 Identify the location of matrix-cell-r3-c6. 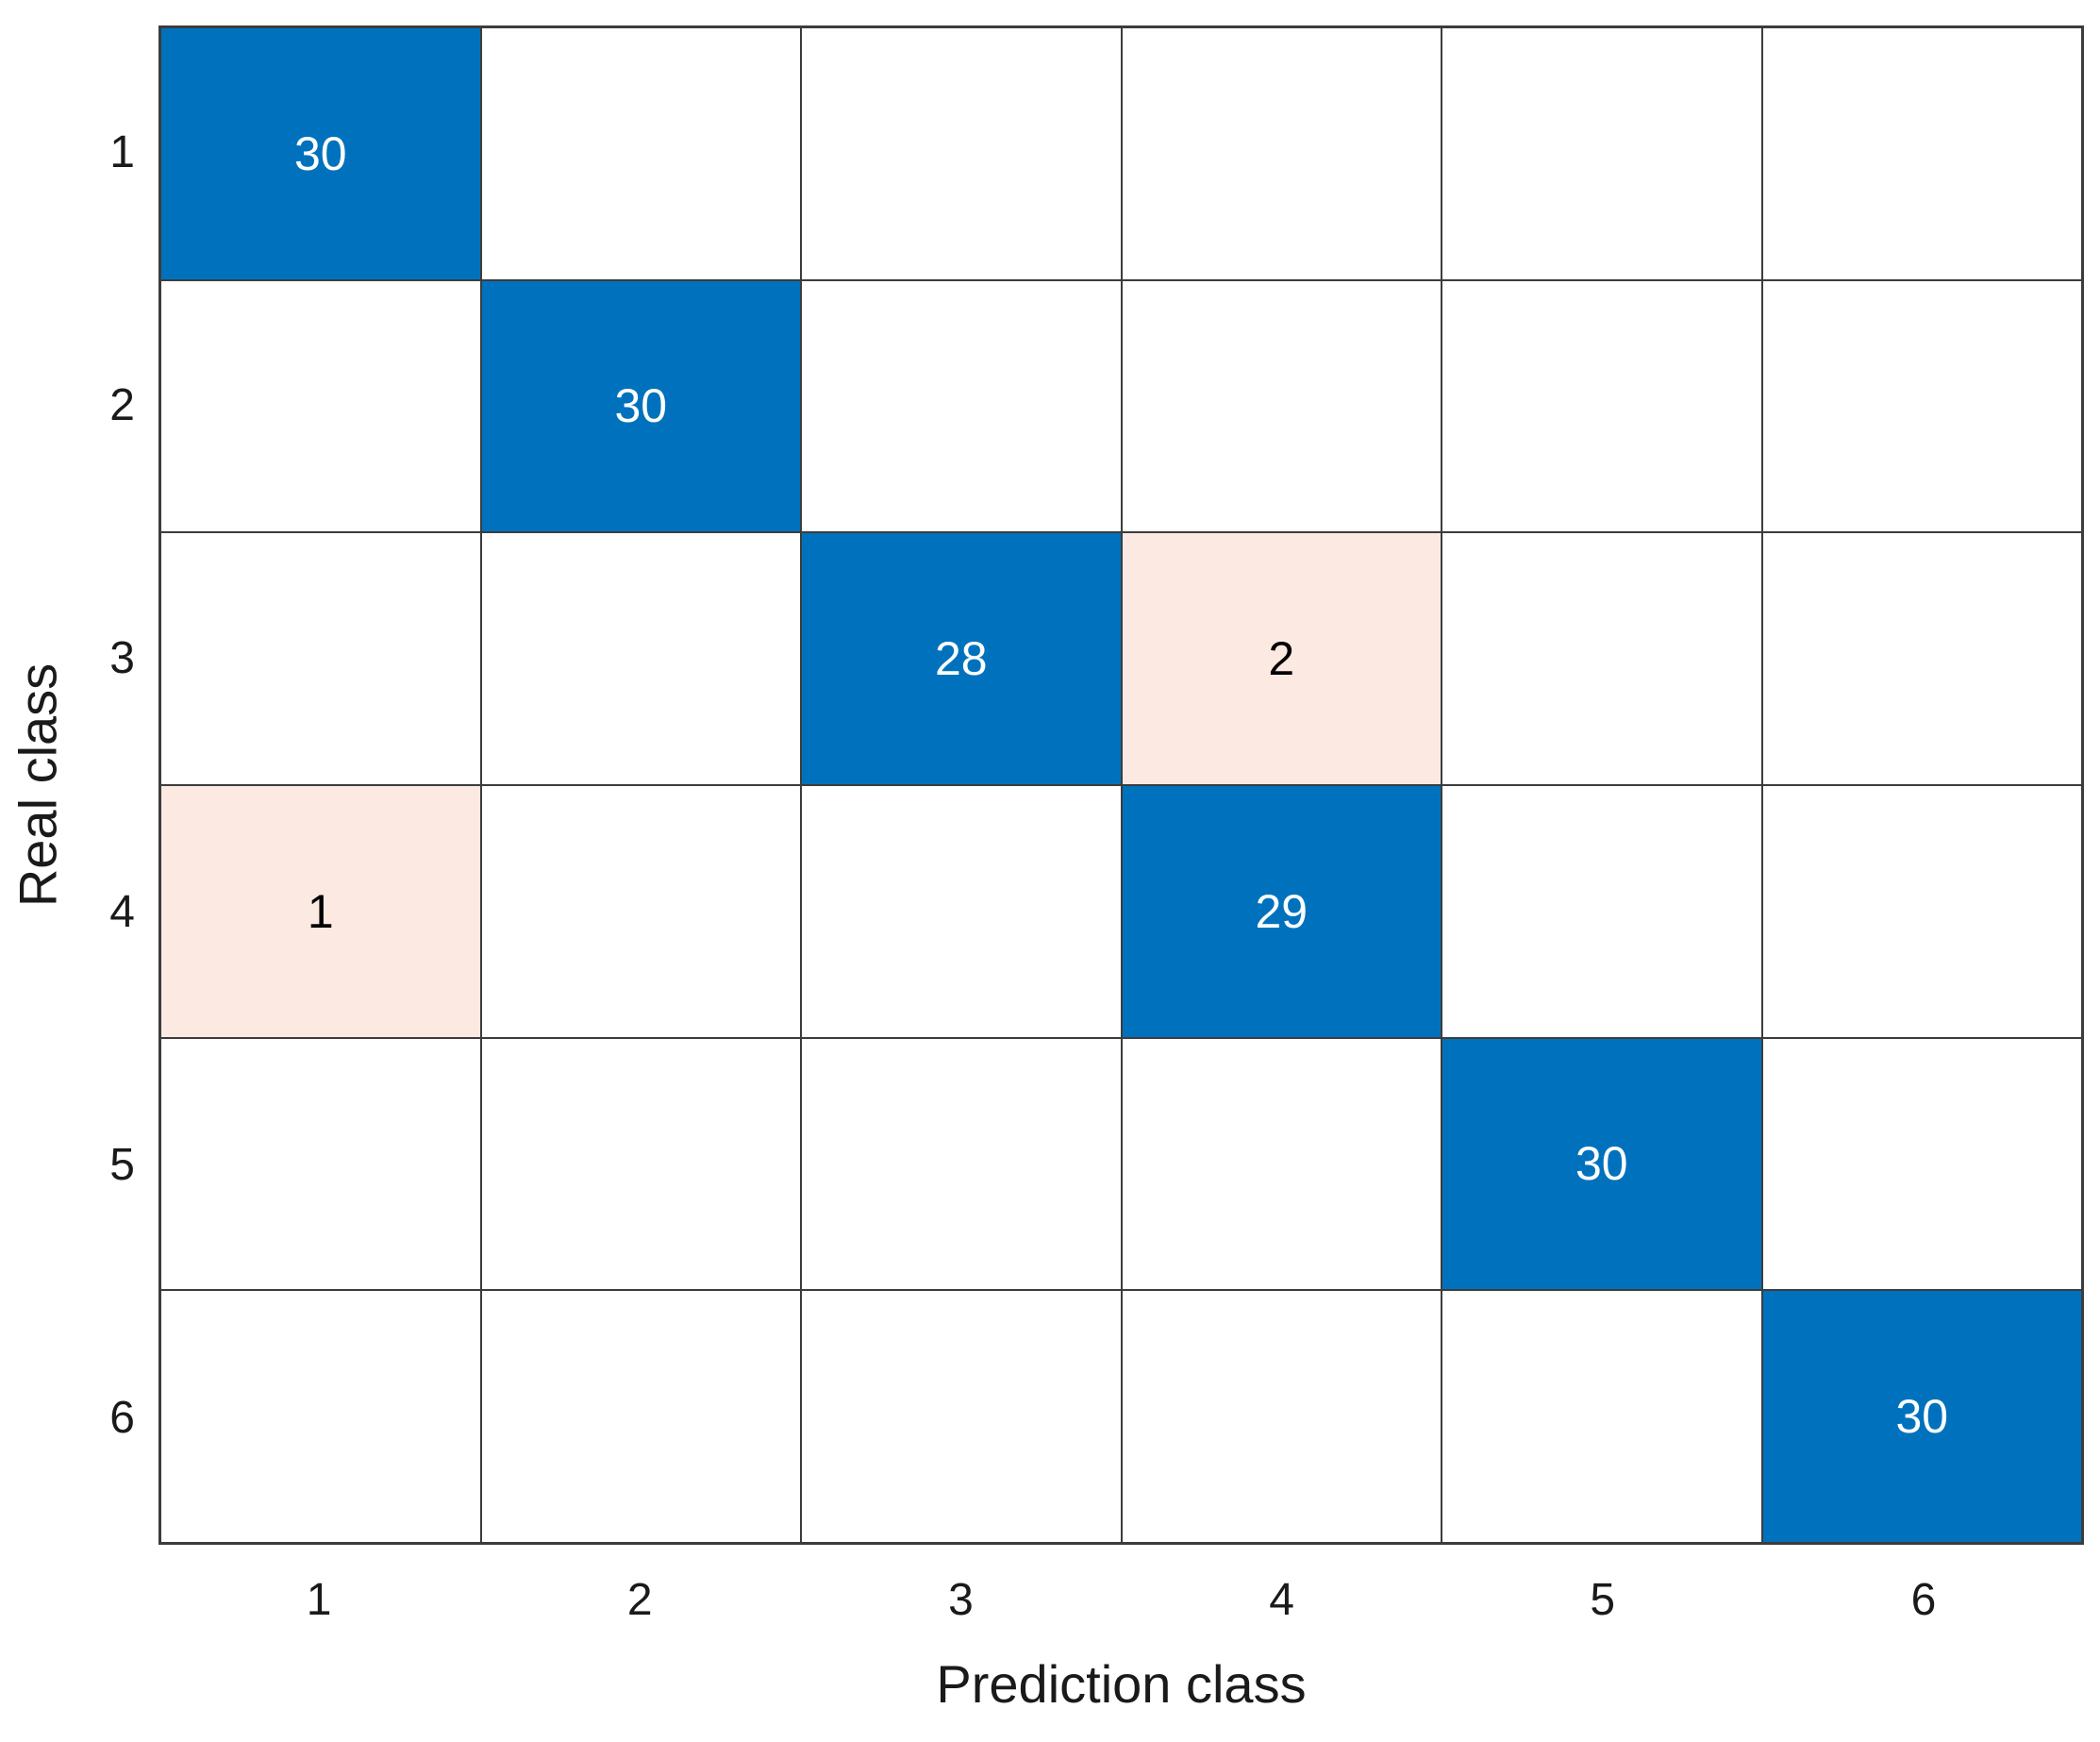
(1922, 658).